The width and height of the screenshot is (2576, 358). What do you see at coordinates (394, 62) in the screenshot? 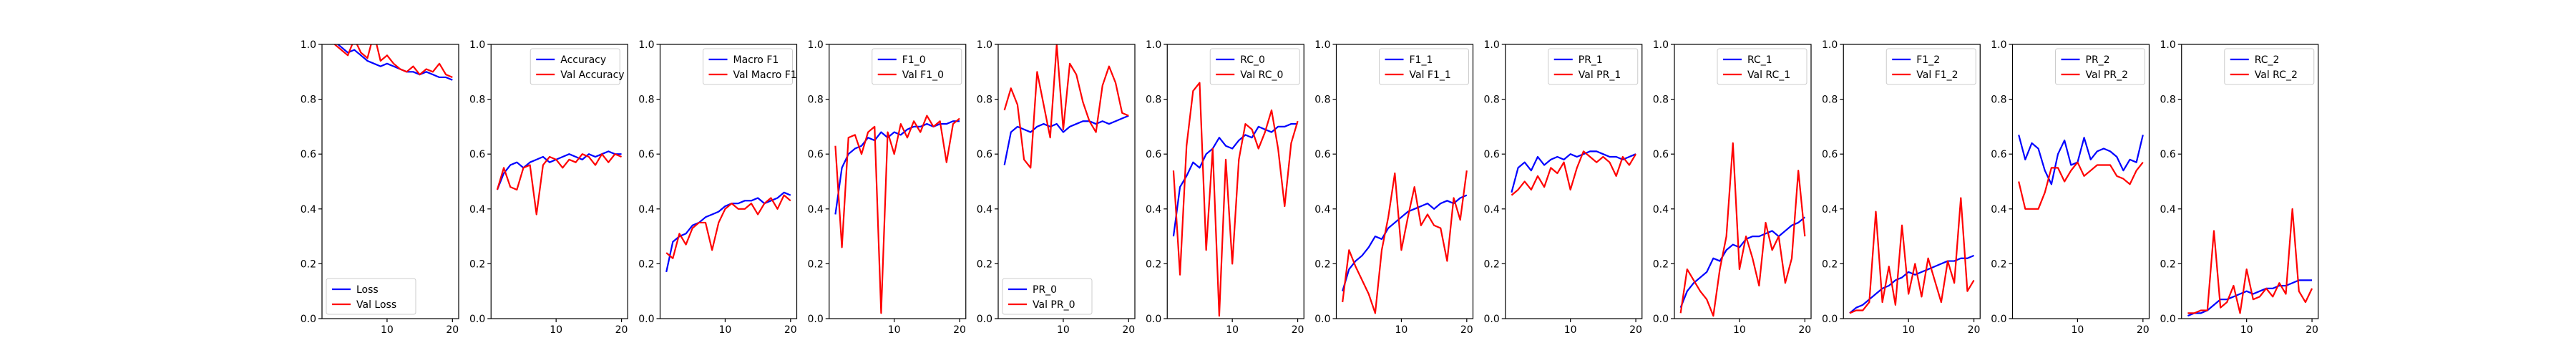
I see `series-line-loss` at bounding box center [394, 62].